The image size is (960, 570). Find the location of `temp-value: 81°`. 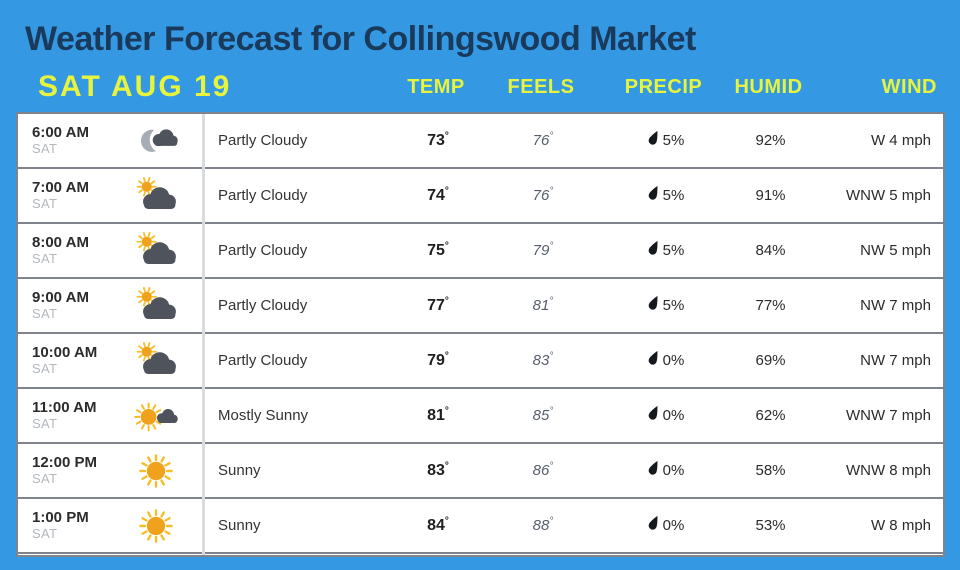

temp-value: 81° is located at coordinates (438, 414).